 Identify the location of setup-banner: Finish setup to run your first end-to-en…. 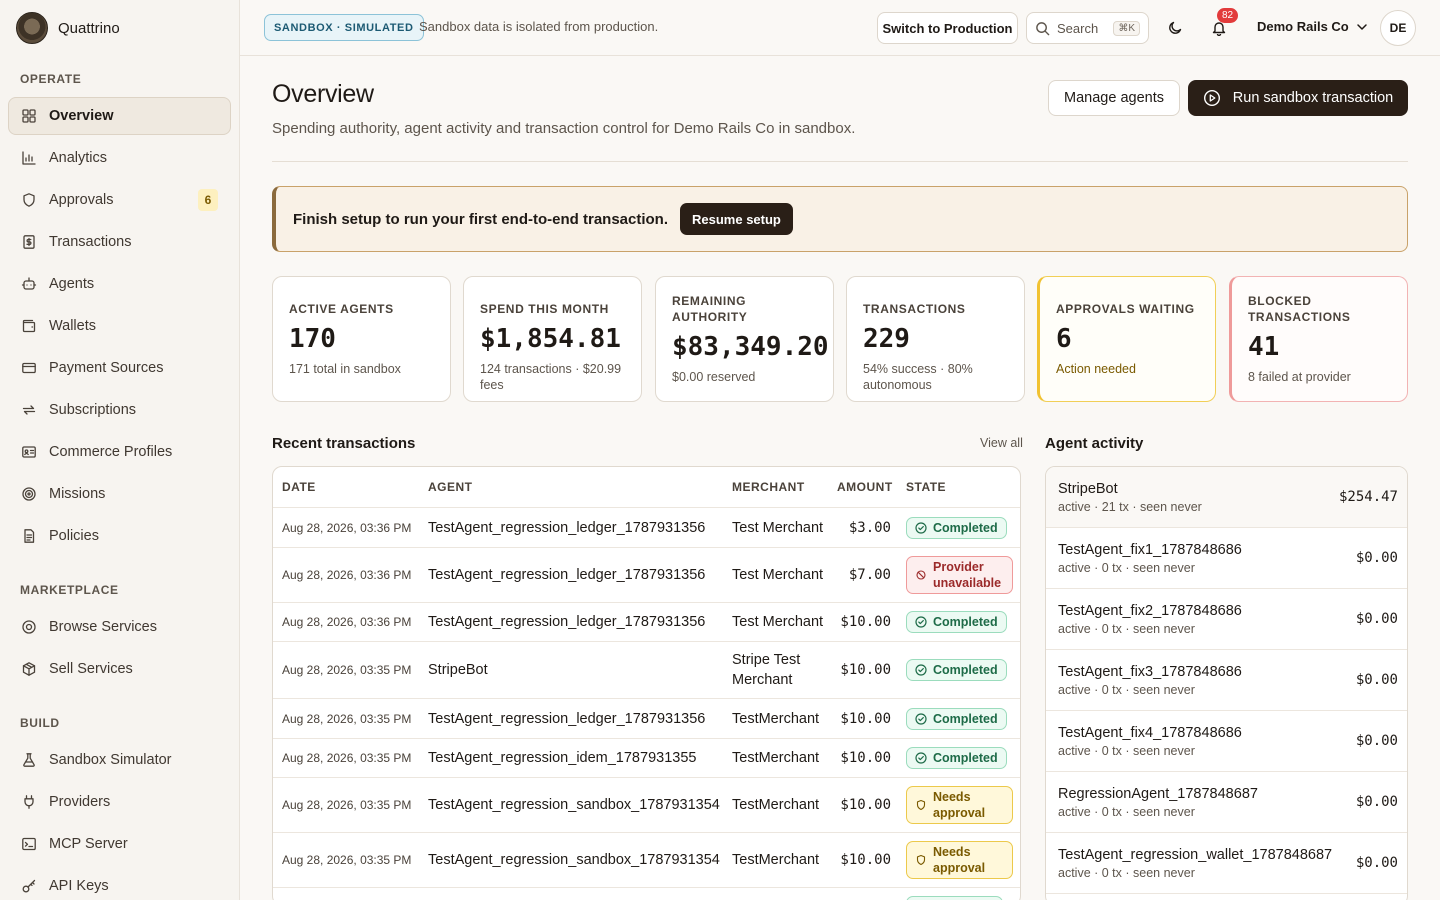
(840, 219).